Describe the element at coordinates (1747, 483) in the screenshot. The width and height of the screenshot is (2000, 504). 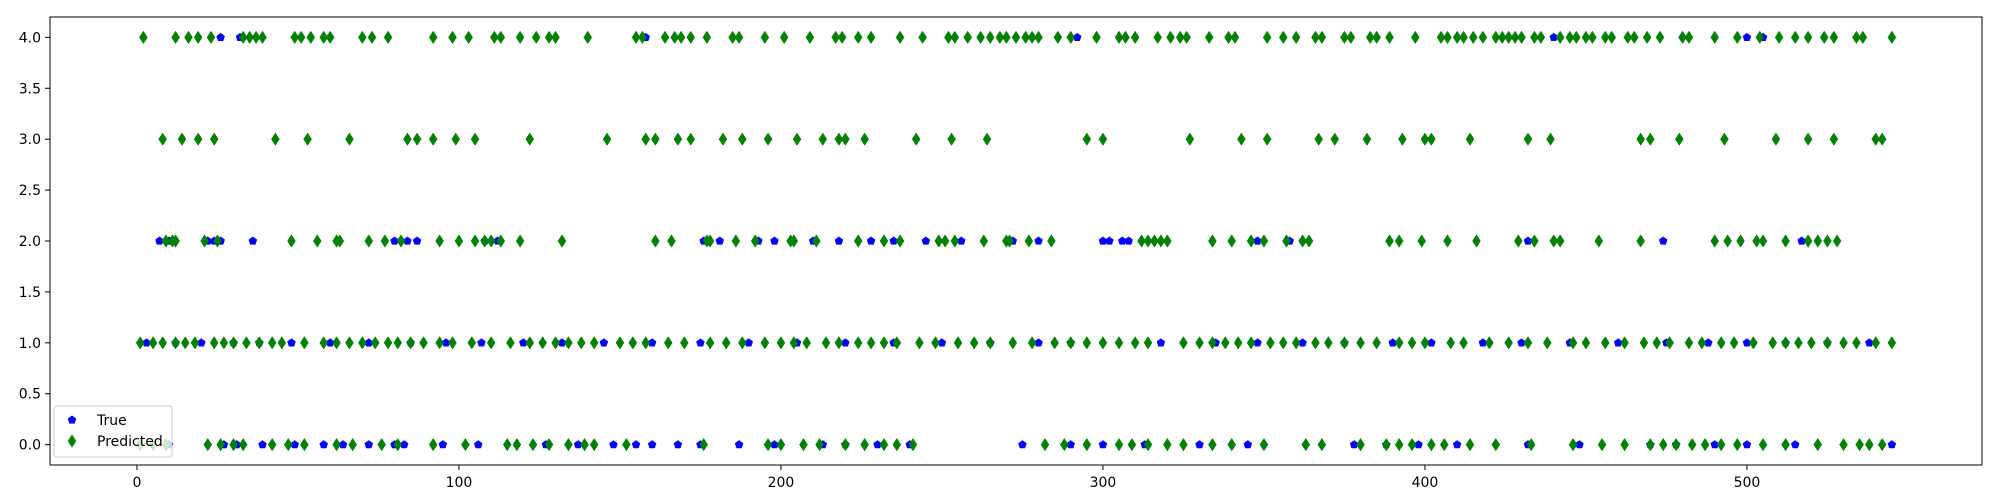
I see `x-tick-label: 500` at that location.